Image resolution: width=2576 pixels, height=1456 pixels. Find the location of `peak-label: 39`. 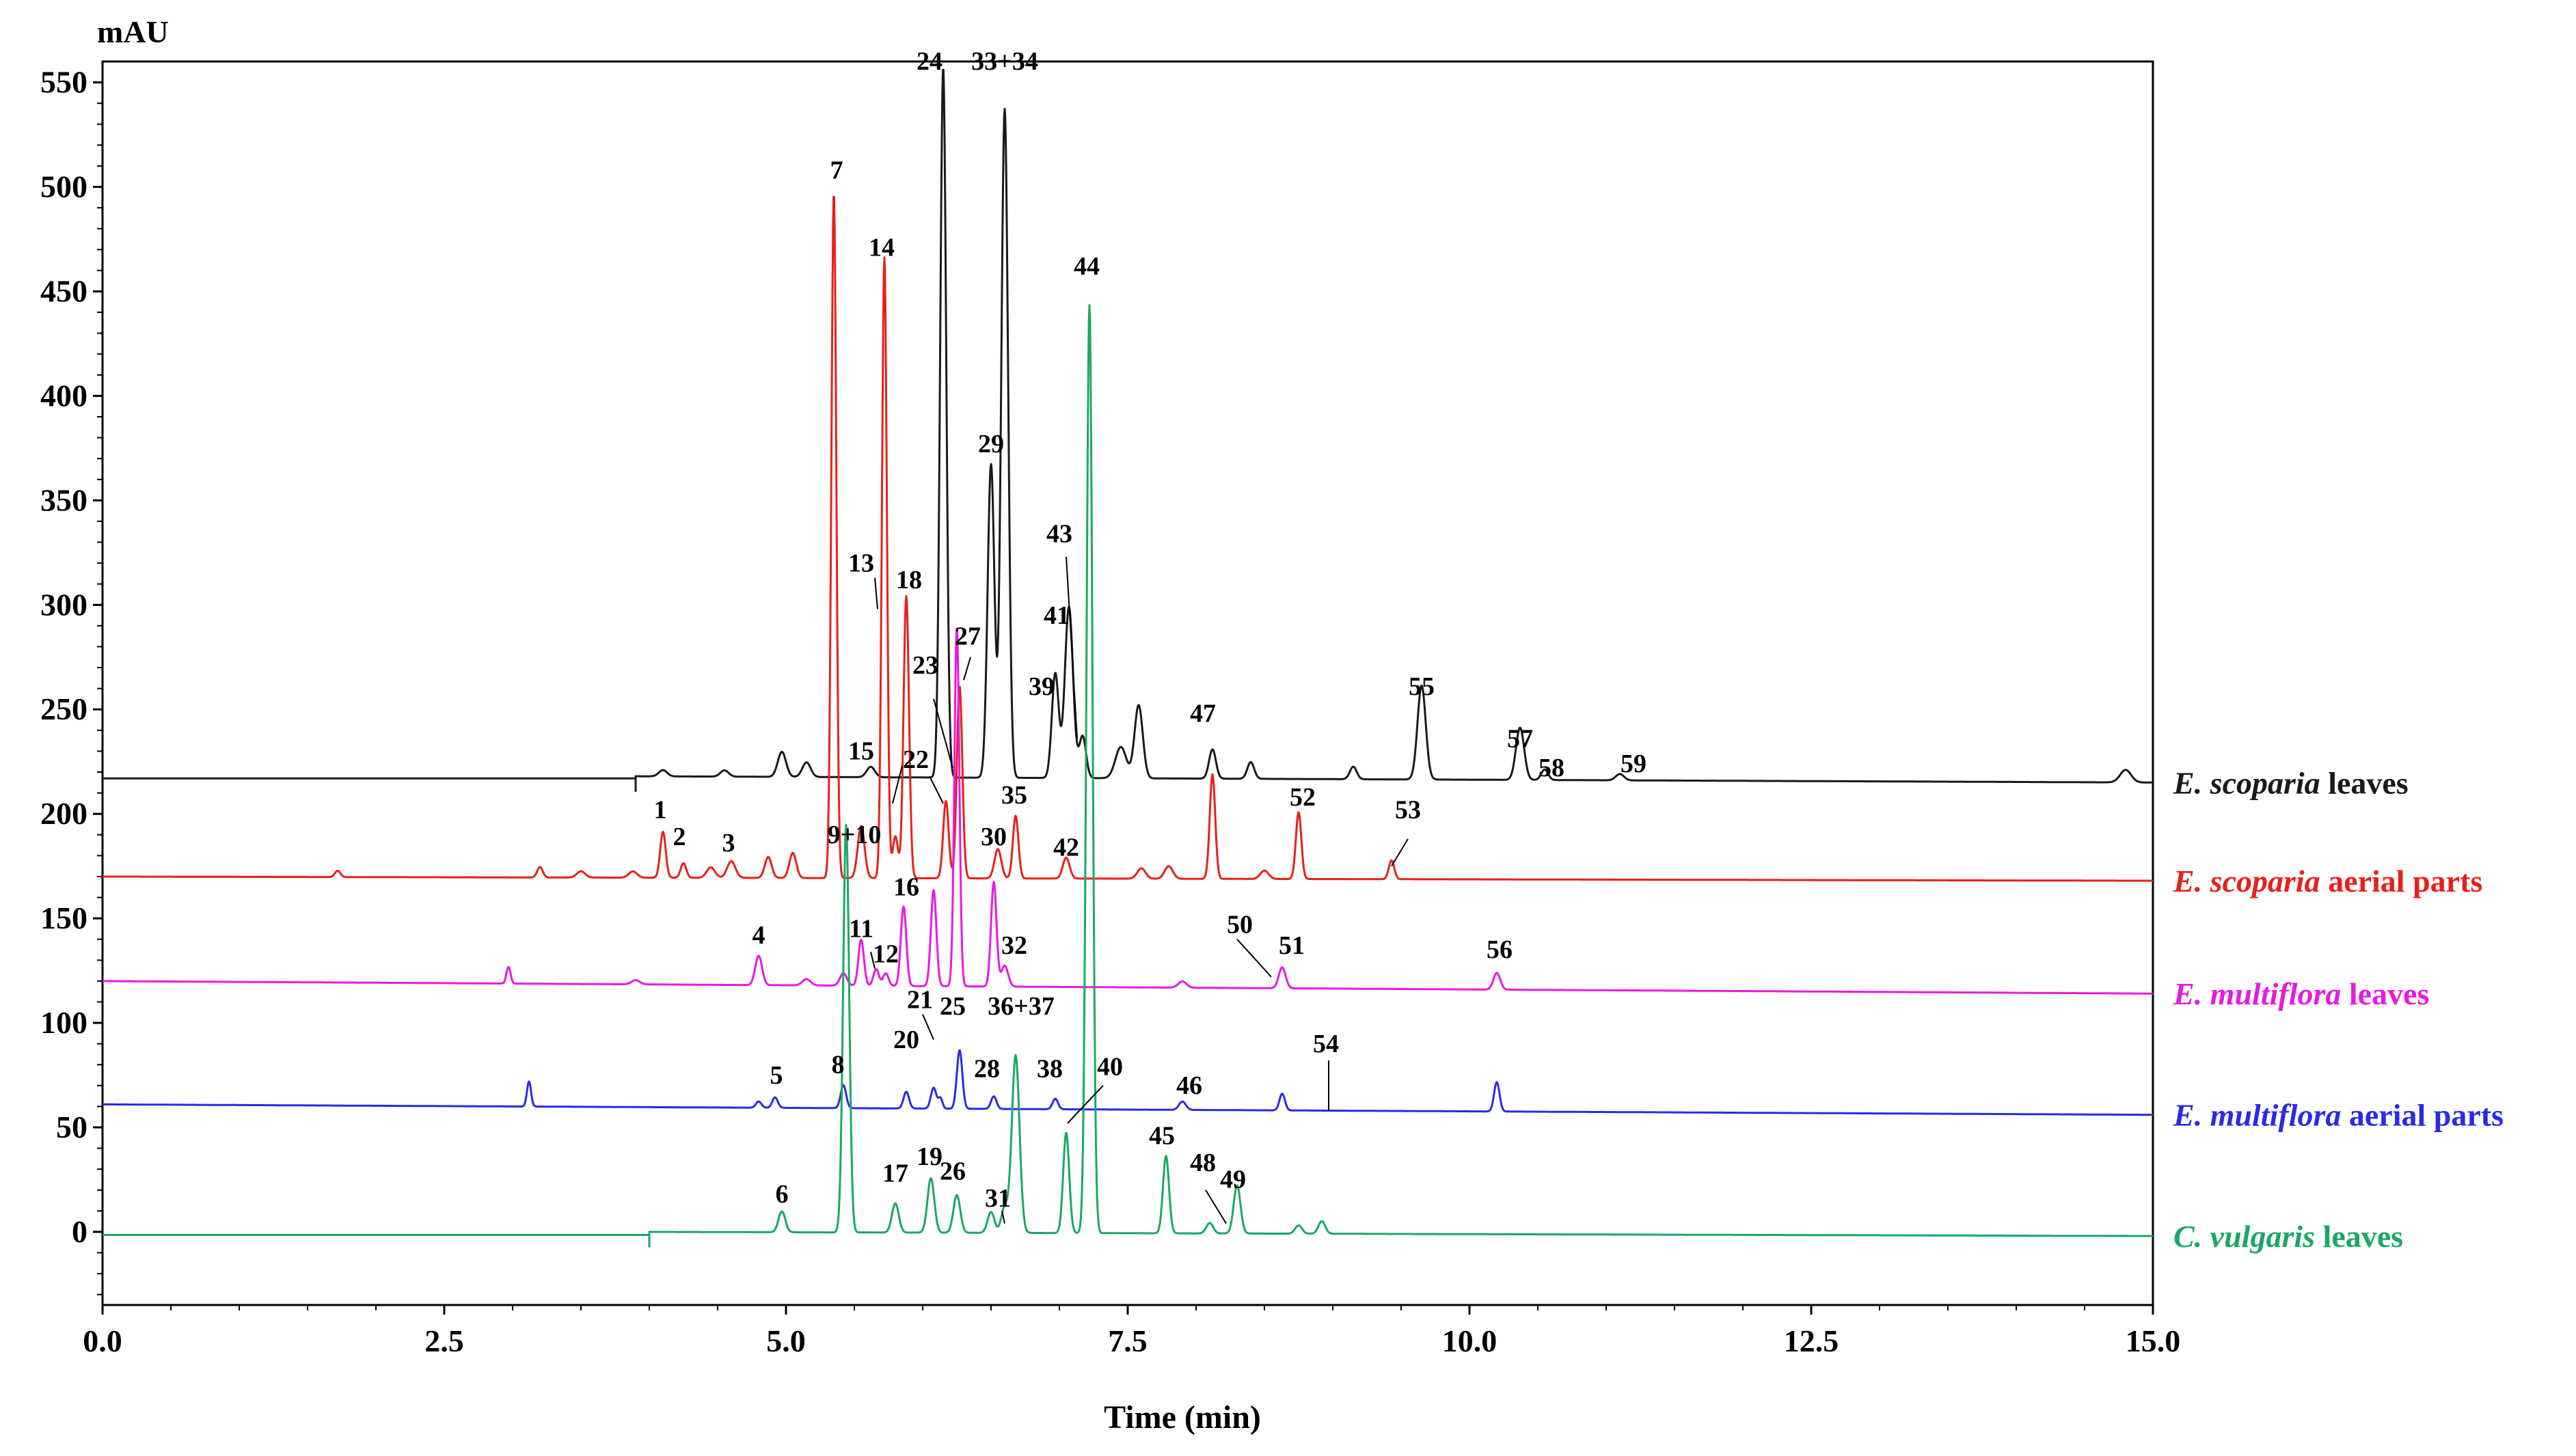

peak-label: 39 is located at coordinates (1042, 686).